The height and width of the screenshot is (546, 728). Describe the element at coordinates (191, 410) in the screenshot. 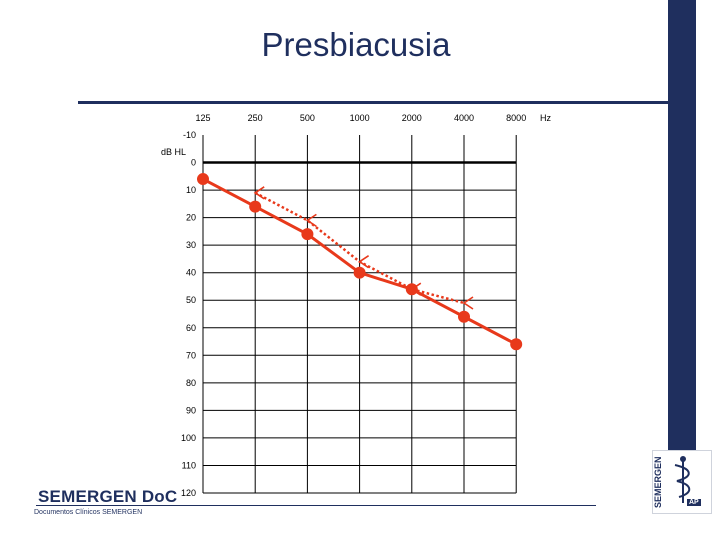

I see `y-tick-label: 90` at that location.